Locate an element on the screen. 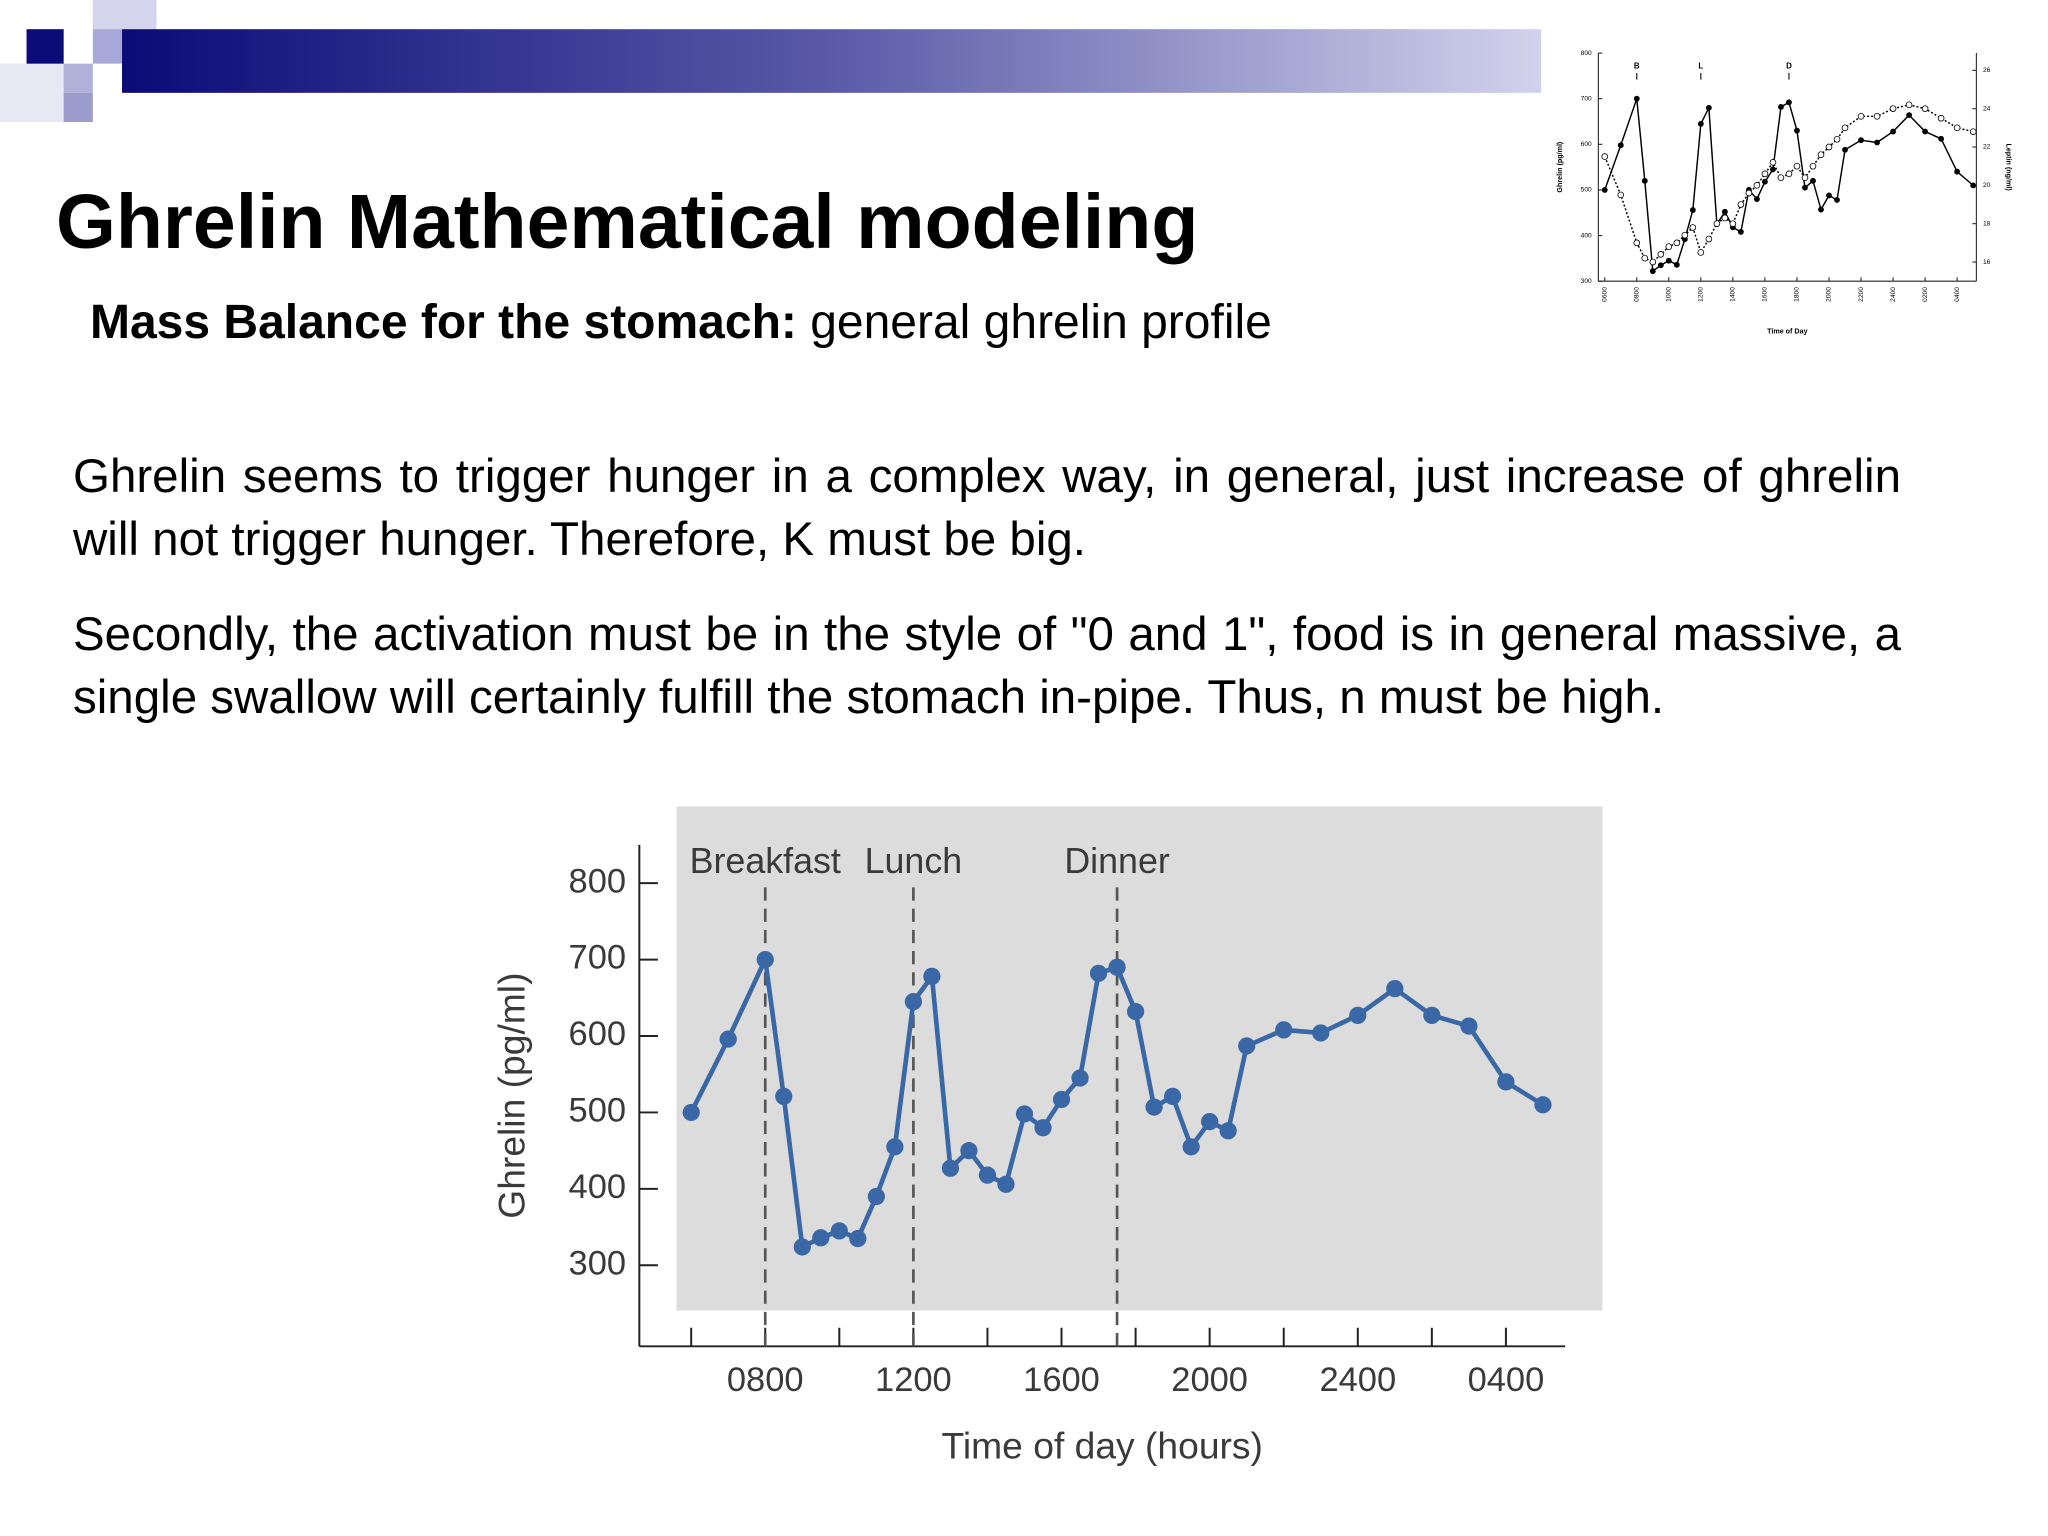 The image size is (2048, 1536). x-tick-label: 2200 is located at coordinates (1861, 294).